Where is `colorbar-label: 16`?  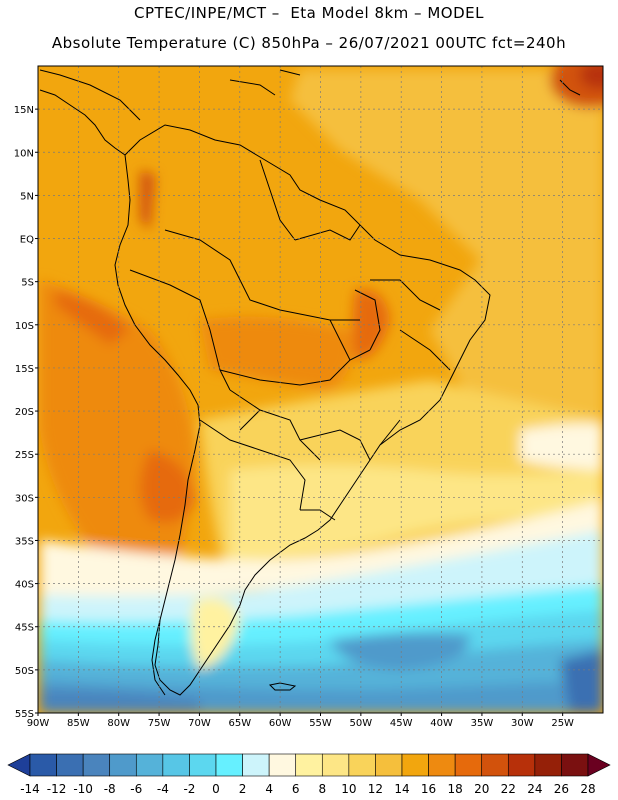
colorbar-label: 16 is located at coordinates (428, 789).